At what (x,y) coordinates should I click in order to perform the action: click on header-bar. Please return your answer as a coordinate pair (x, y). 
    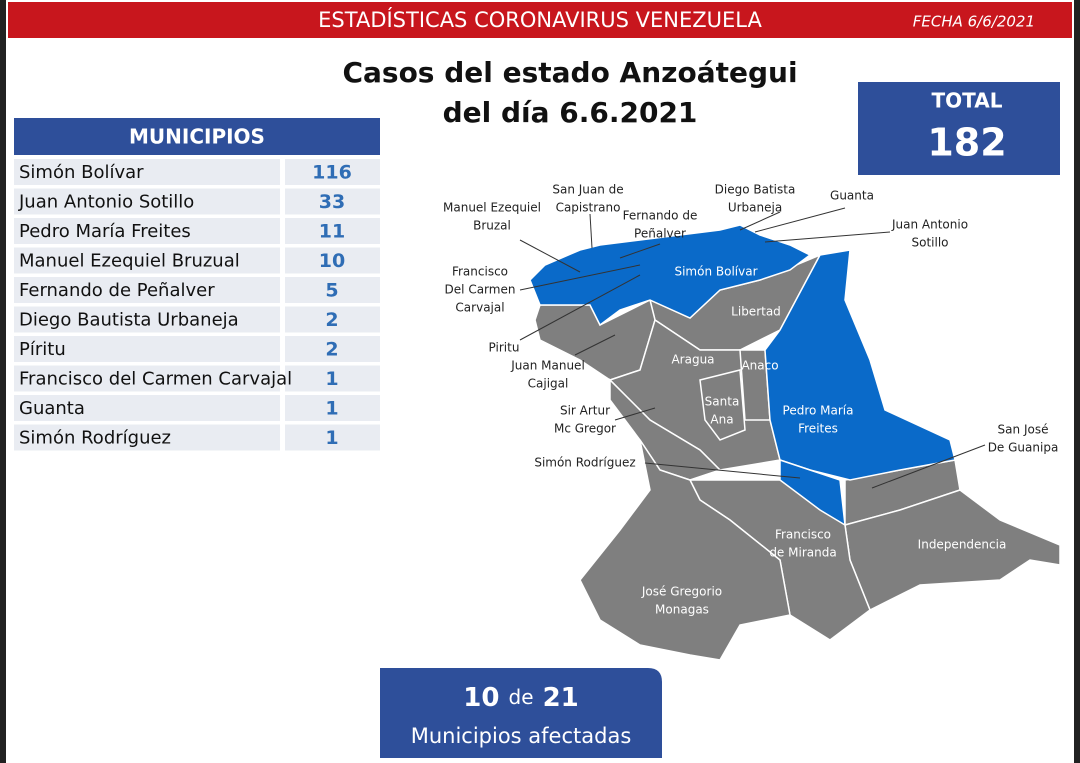
    Looking at the image, I should click on (540, 20).